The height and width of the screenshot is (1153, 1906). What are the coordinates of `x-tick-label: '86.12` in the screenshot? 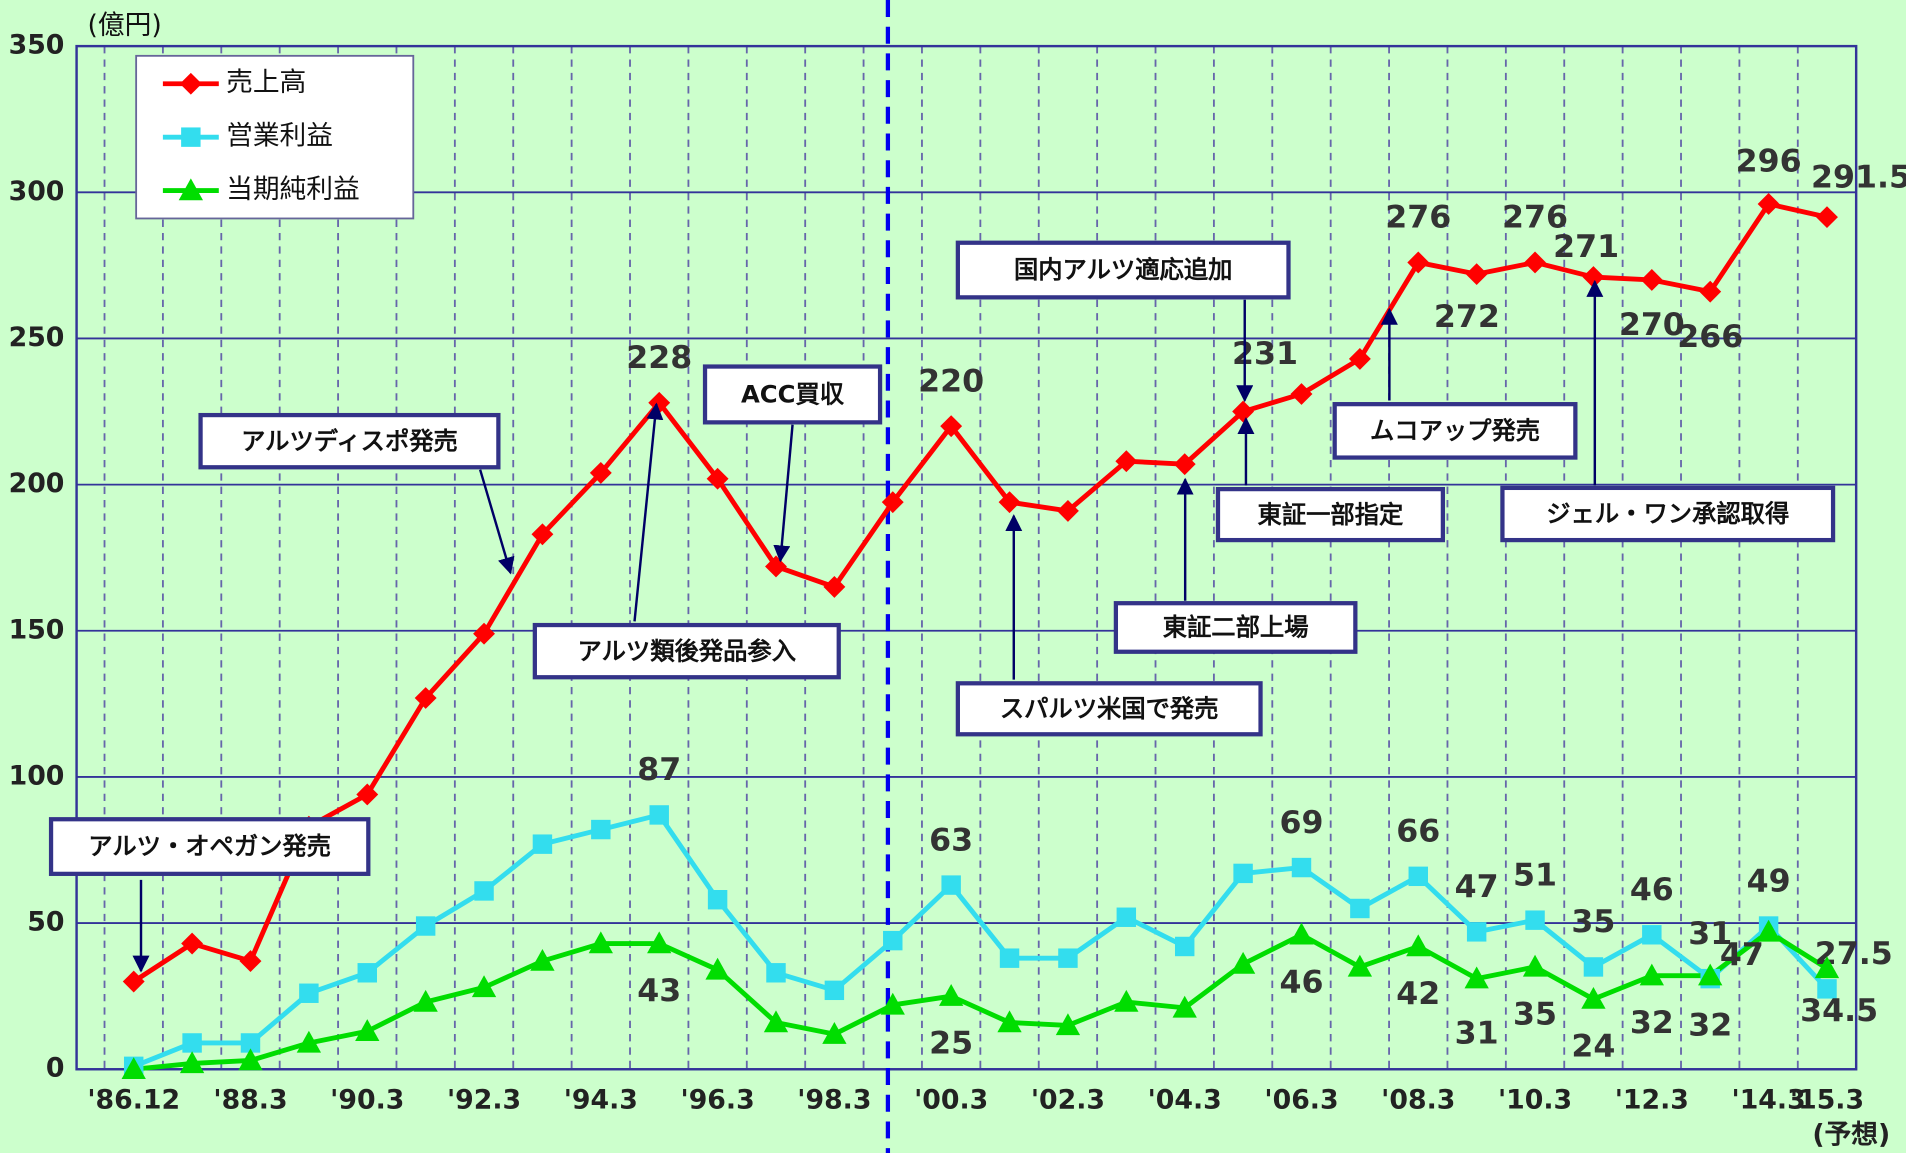 It's located at (133, 1099).